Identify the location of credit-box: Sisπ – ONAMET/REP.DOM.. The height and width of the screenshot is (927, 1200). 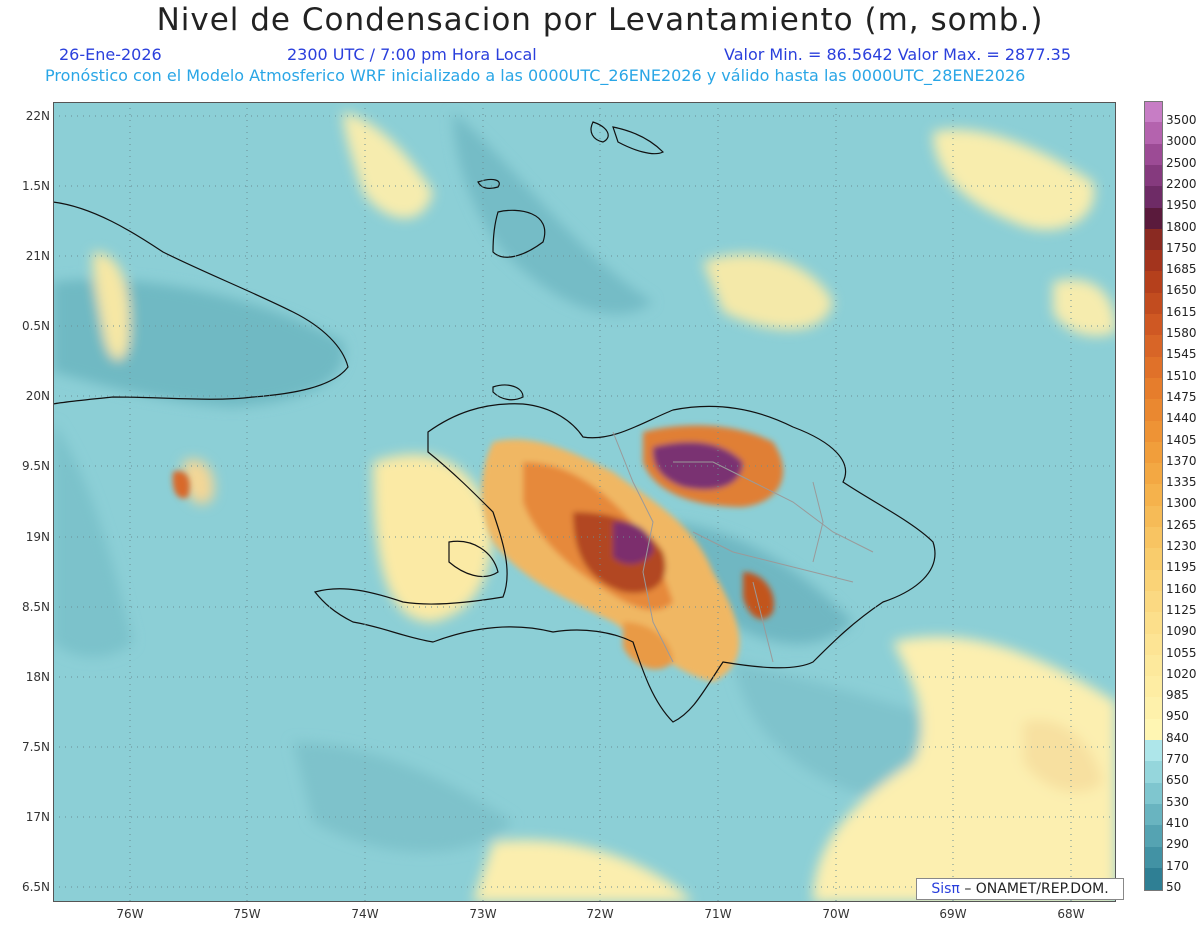
(1020, 889).